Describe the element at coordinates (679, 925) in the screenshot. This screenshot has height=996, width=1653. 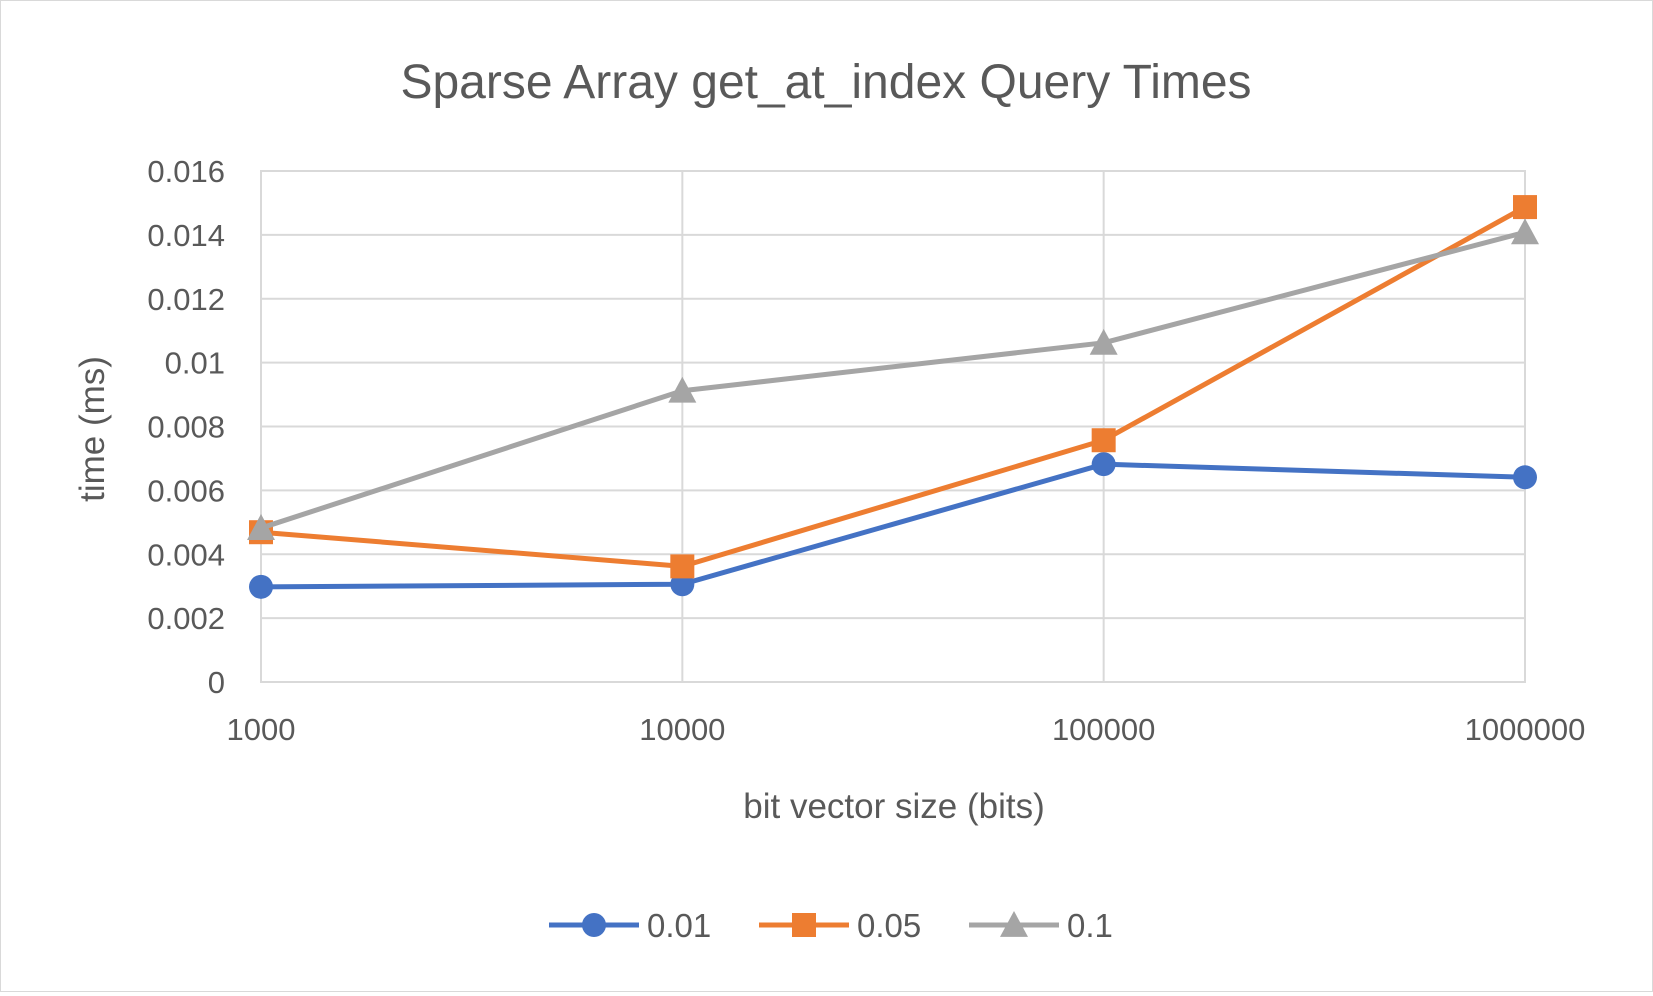
I see `legend-label: 0.01` at that location.